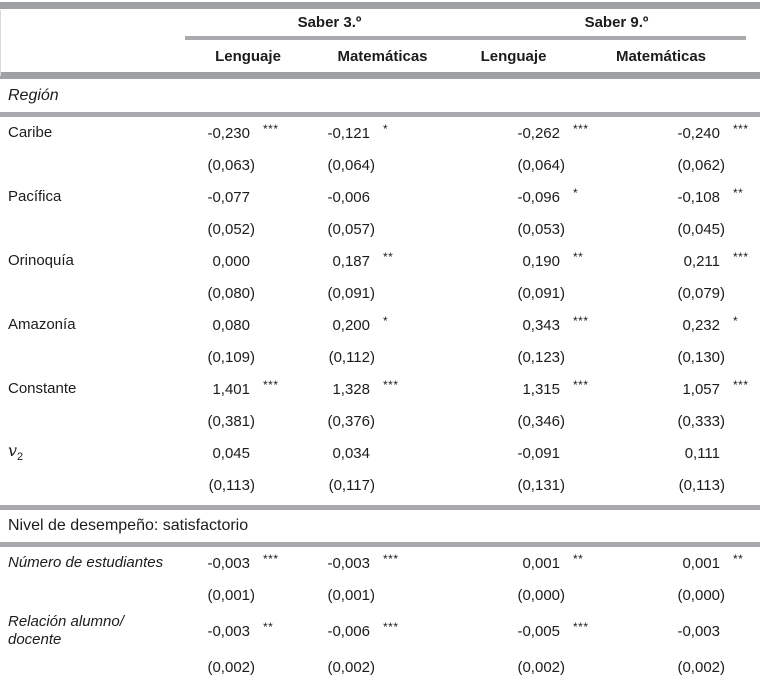  What do you see at coordinates (248, 56) in the screenshot?
I see `col-header-lenguaje-1: Lenguaje` at bounding box center [248, 56].